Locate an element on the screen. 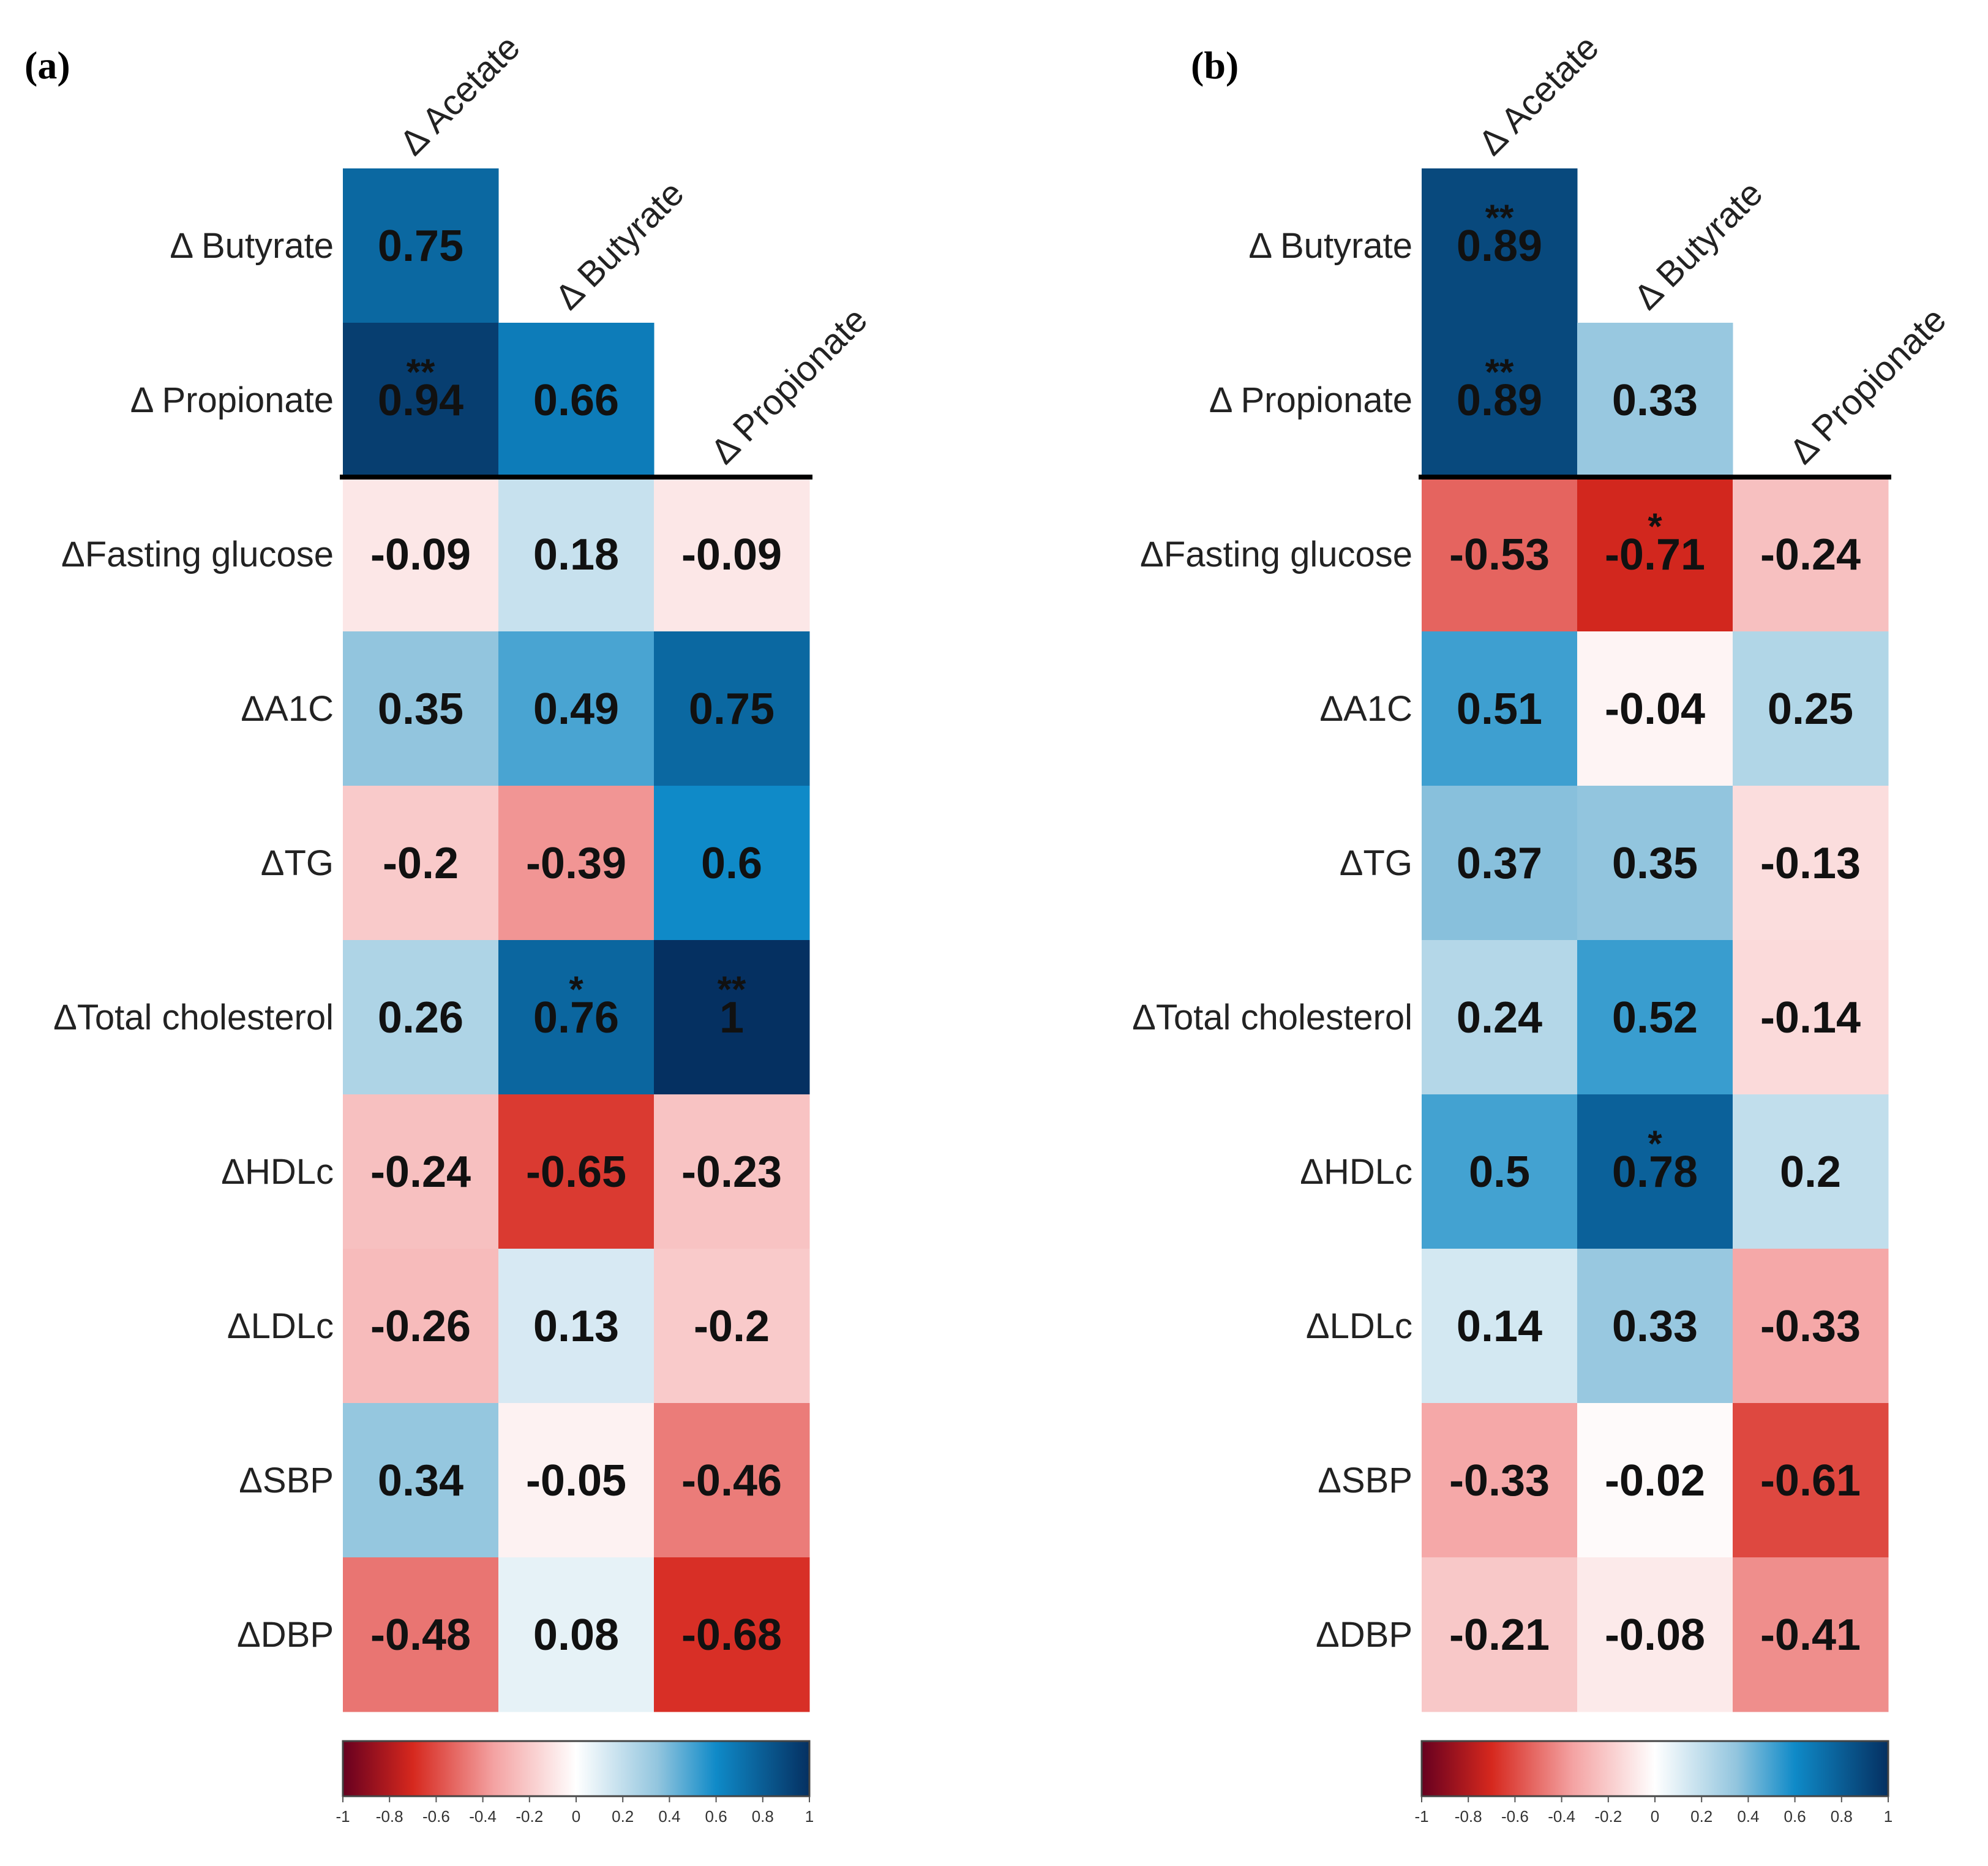 This screenshot has width=1988, height=1866. cell-value-label: -0.61 is located at coordinates (1810, 1480).